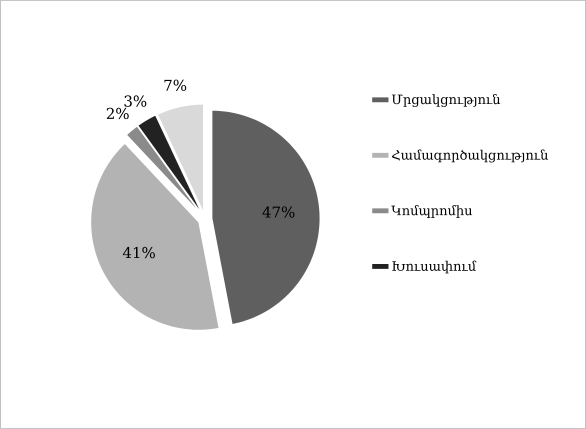 The width and height of the screenshot is (586, 429). Describe the element at coordinates (117, 114) in the screenshot. I see `data-label: 2%` at that location.